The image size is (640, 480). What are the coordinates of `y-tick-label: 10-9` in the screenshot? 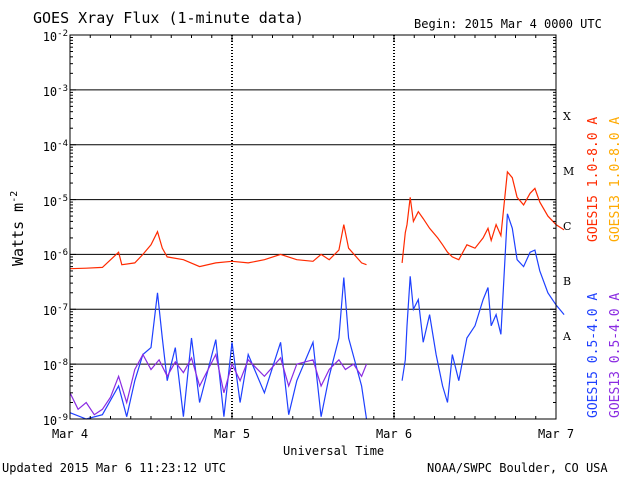 It's located at (55, 420).